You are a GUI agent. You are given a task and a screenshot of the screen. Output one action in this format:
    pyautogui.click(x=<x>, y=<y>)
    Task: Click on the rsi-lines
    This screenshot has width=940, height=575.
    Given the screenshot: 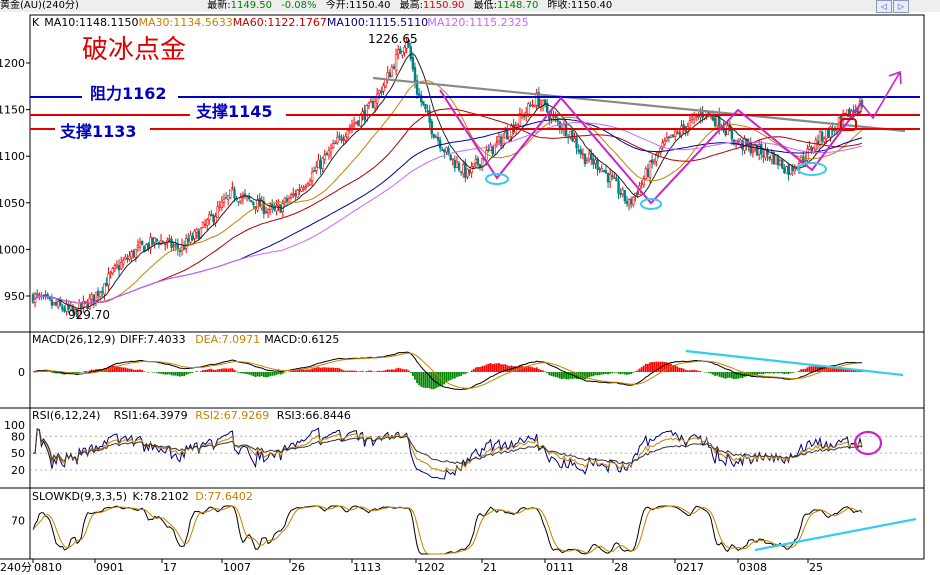 What is the action you would take?
    pyautogui.click(x=448, y=453)
    